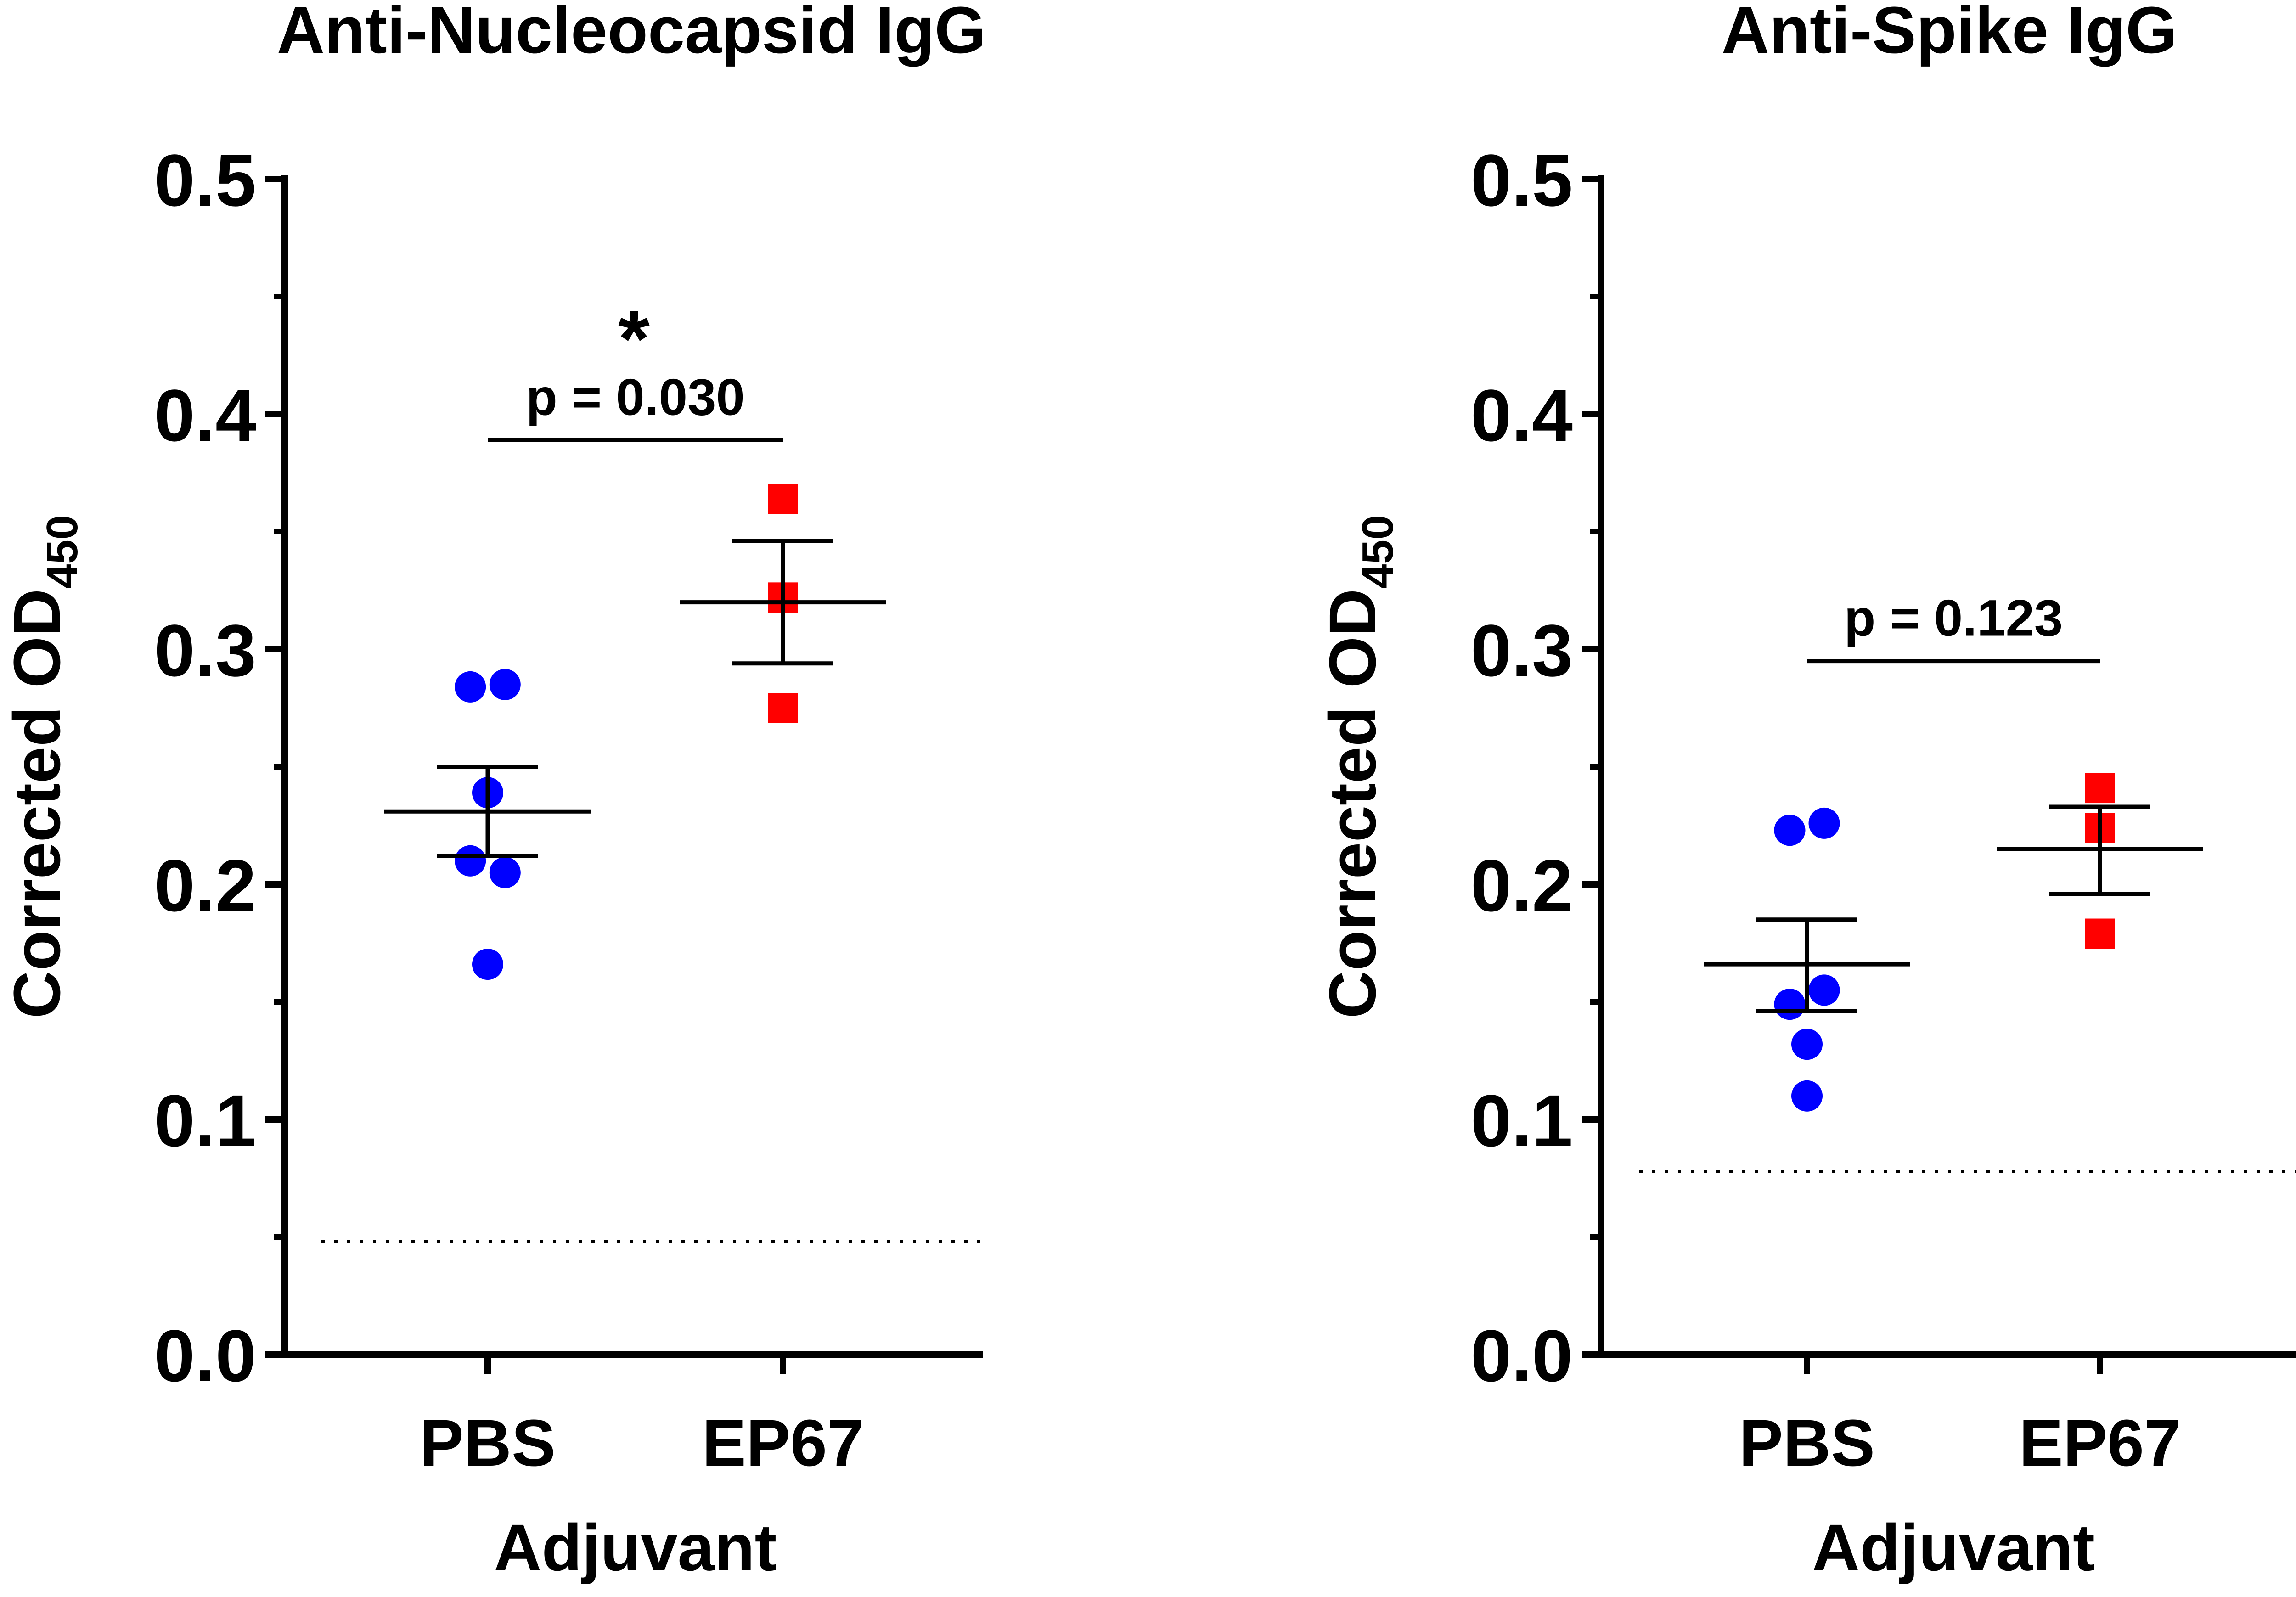 Image resolution: width=2296 pixels, height=1597 pixels. I want to click on p-value-label: p = 0.123, so click(1954, 619).